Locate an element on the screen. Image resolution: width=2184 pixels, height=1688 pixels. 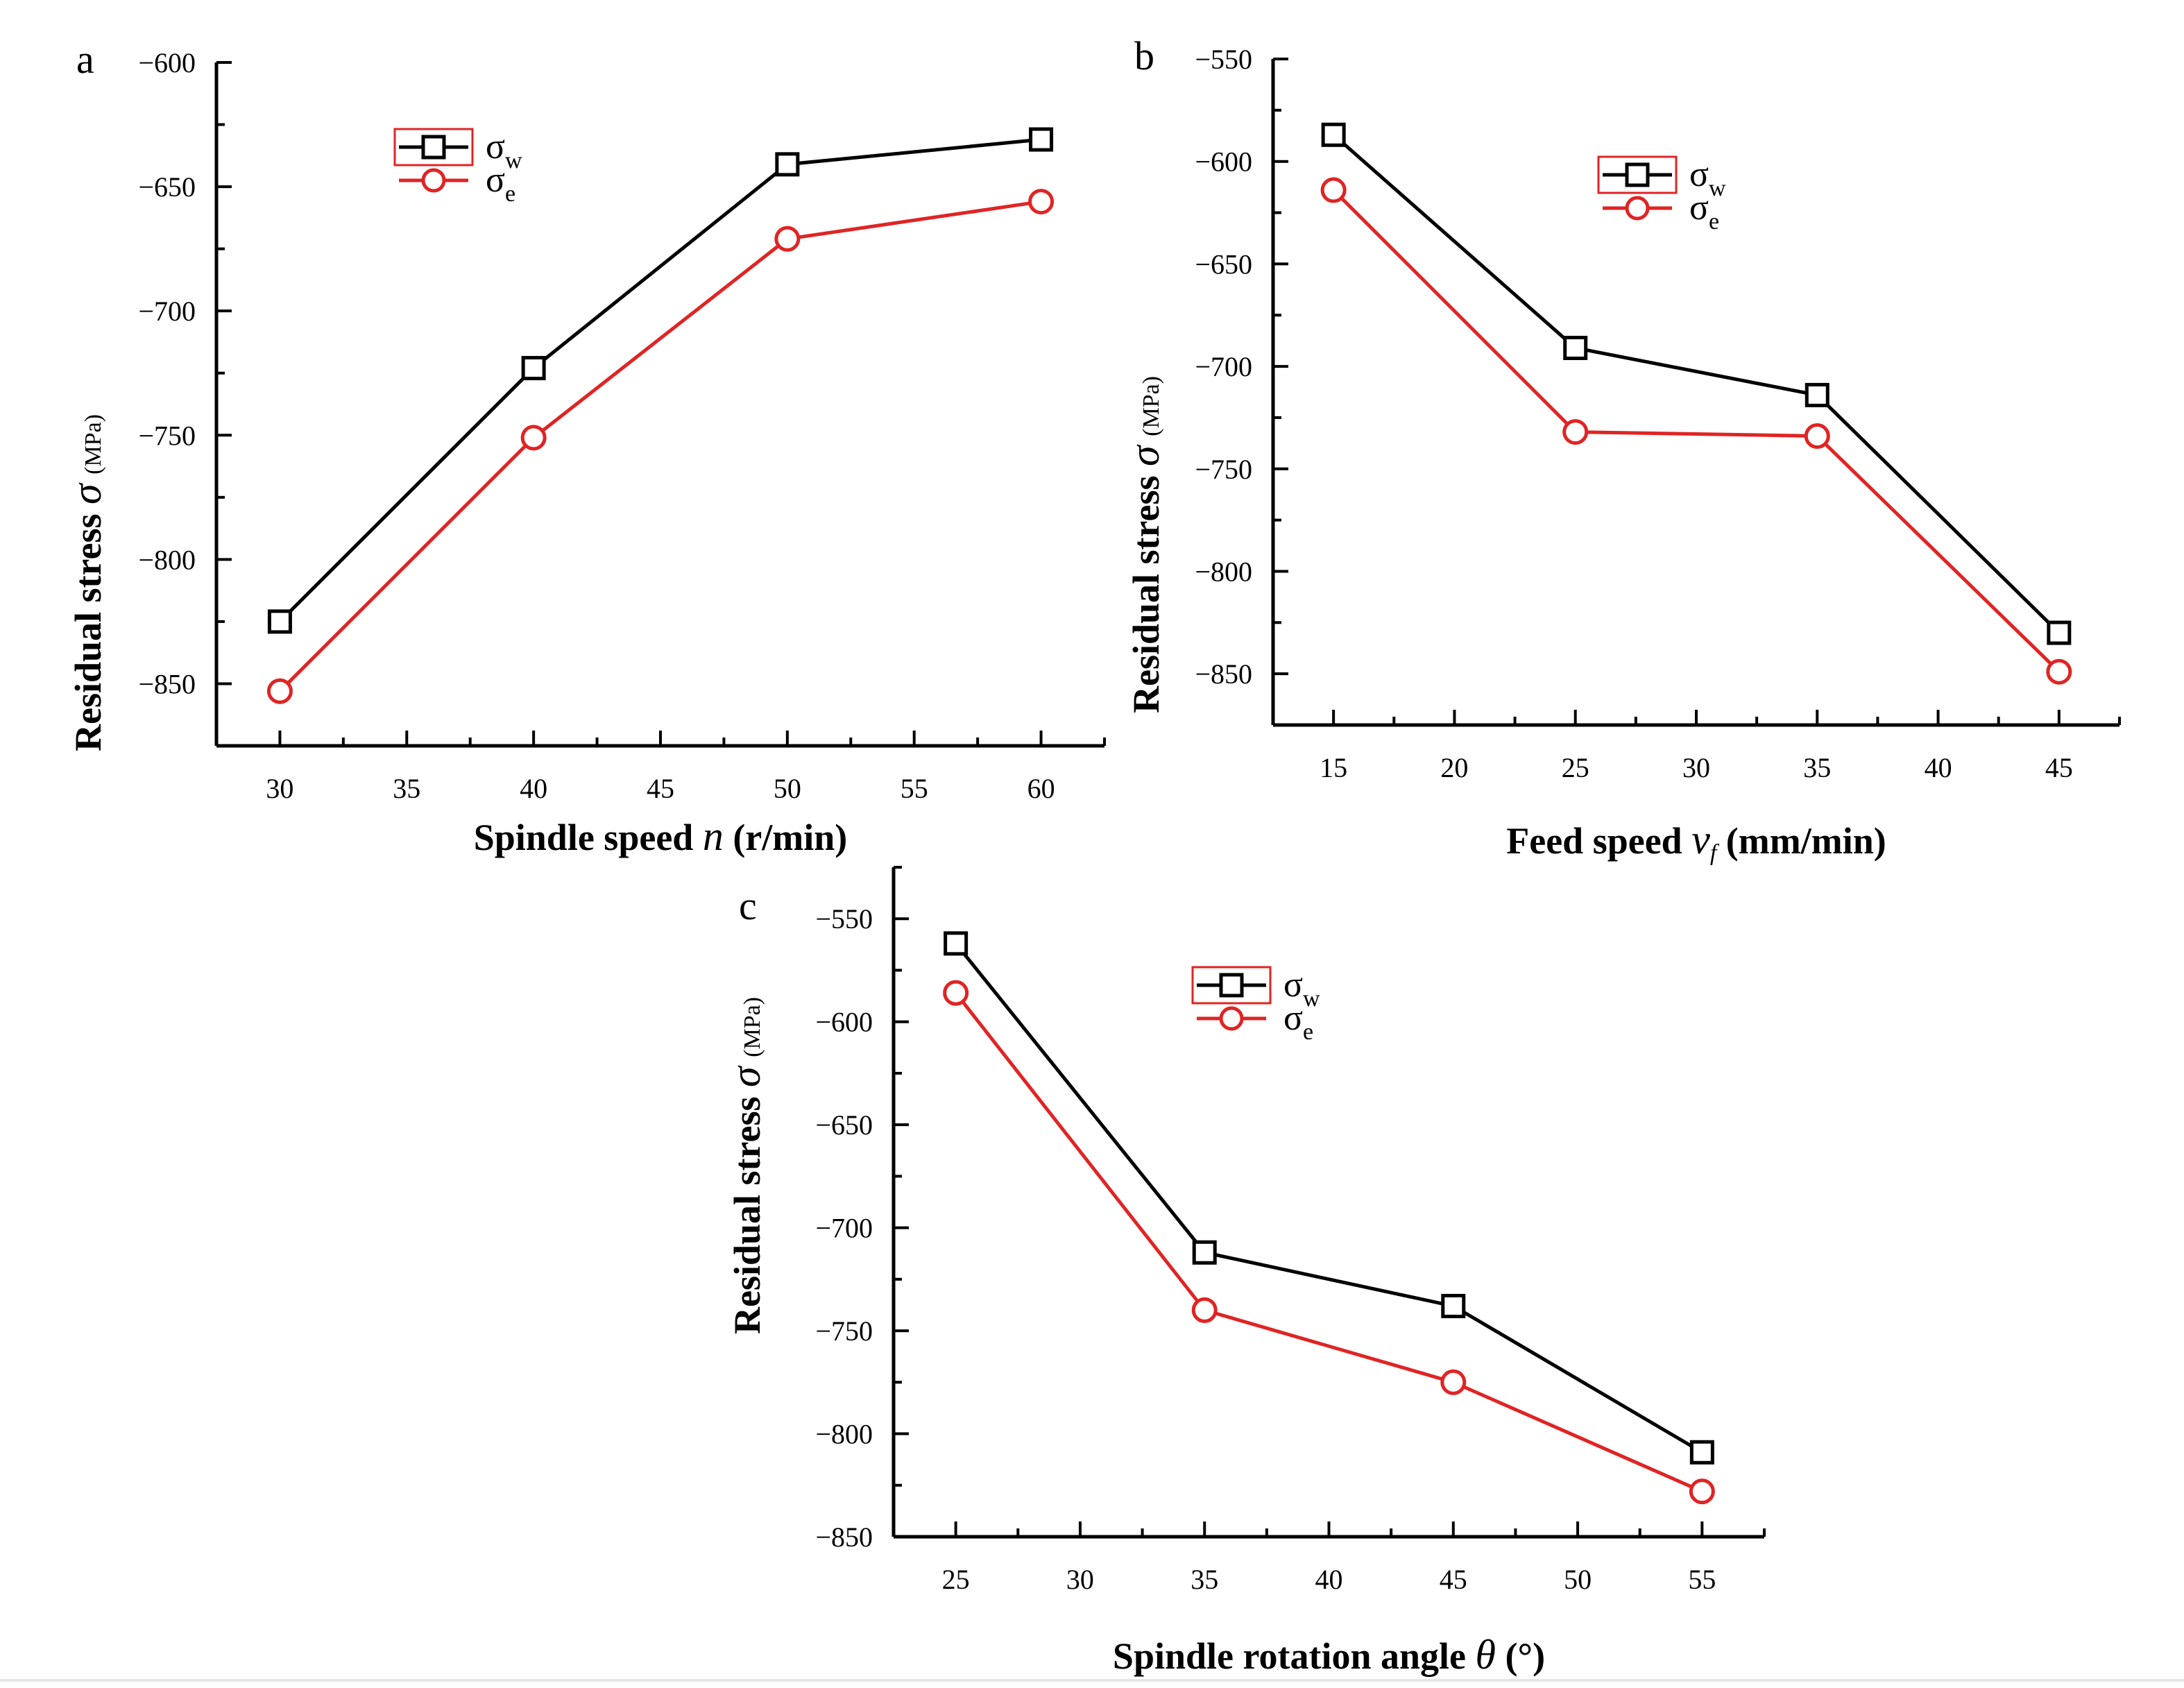
x-tick-value: 55 is located at coordinates (914, 788).